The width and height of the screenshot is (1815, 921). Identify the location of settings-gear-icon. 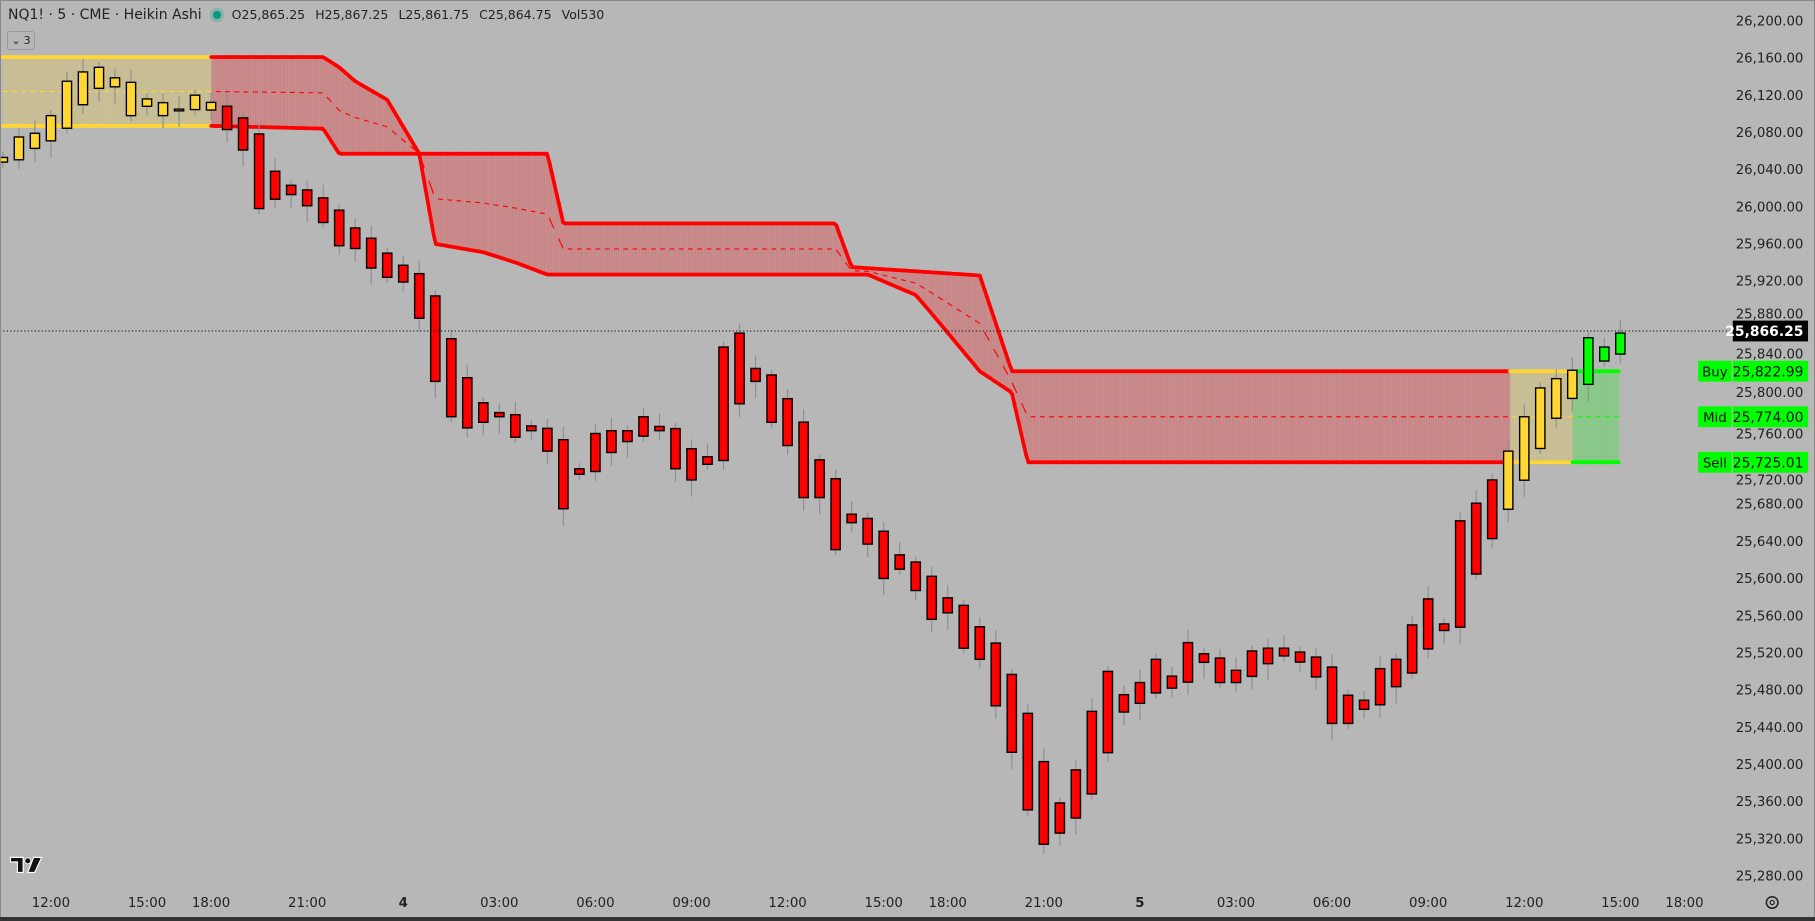
(1772, 902).